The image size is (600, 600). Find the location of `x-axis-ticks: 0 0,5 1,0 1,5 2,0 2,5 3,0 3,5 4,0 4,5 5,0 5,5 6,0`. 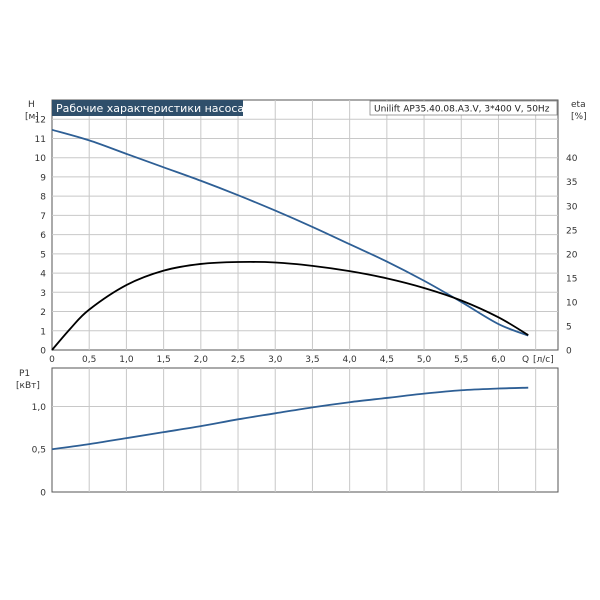

x-axis-ticks: 0 0,5 1,0 1,5 2,0 2,5 3,0 3,5 4,0 4,5 5,0 5,5 6,0 is located at coordinates (277, 360).